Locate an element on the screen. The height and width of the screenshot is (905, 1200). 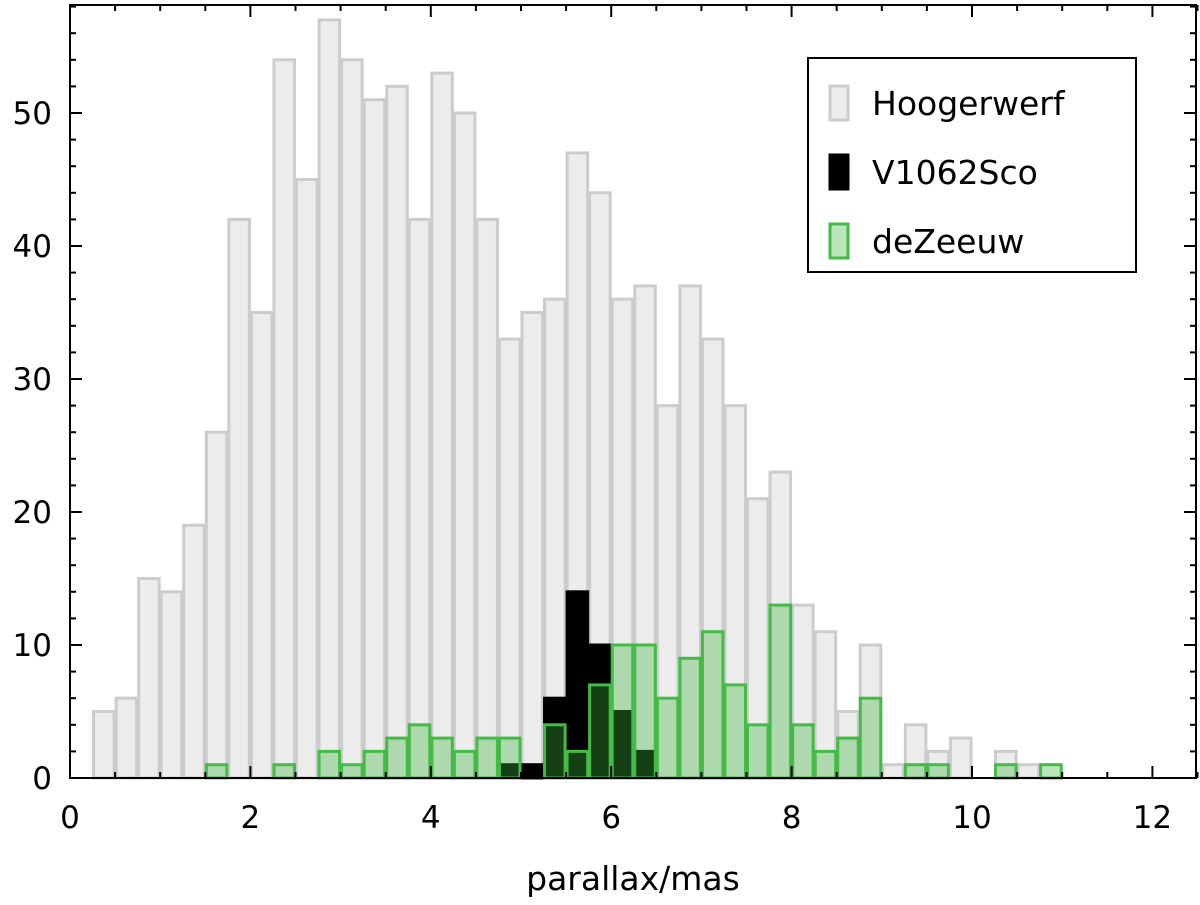
legend-swatch-hoogerwerf is located at coordinates (839, 103).